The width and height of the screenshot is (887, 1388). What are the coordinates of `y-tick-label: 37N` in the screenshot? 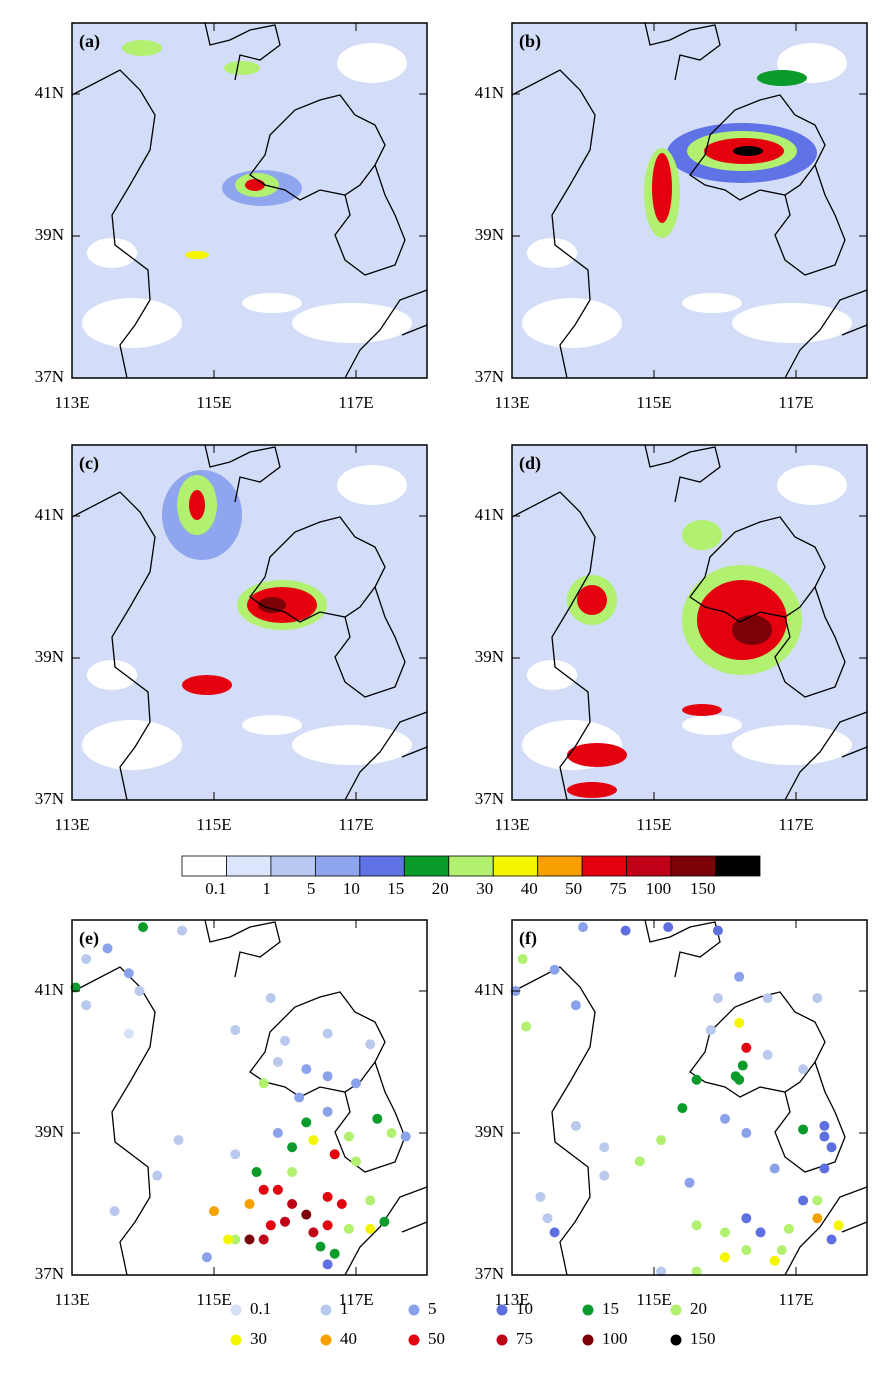 It's located at (49, 376).